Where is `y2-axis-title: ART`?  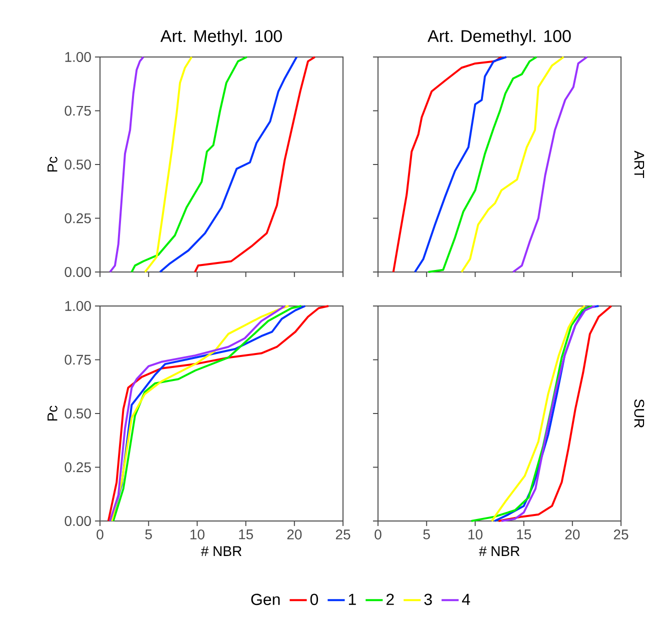
y2-axis-title: ART is located at coordinates (639, 164).